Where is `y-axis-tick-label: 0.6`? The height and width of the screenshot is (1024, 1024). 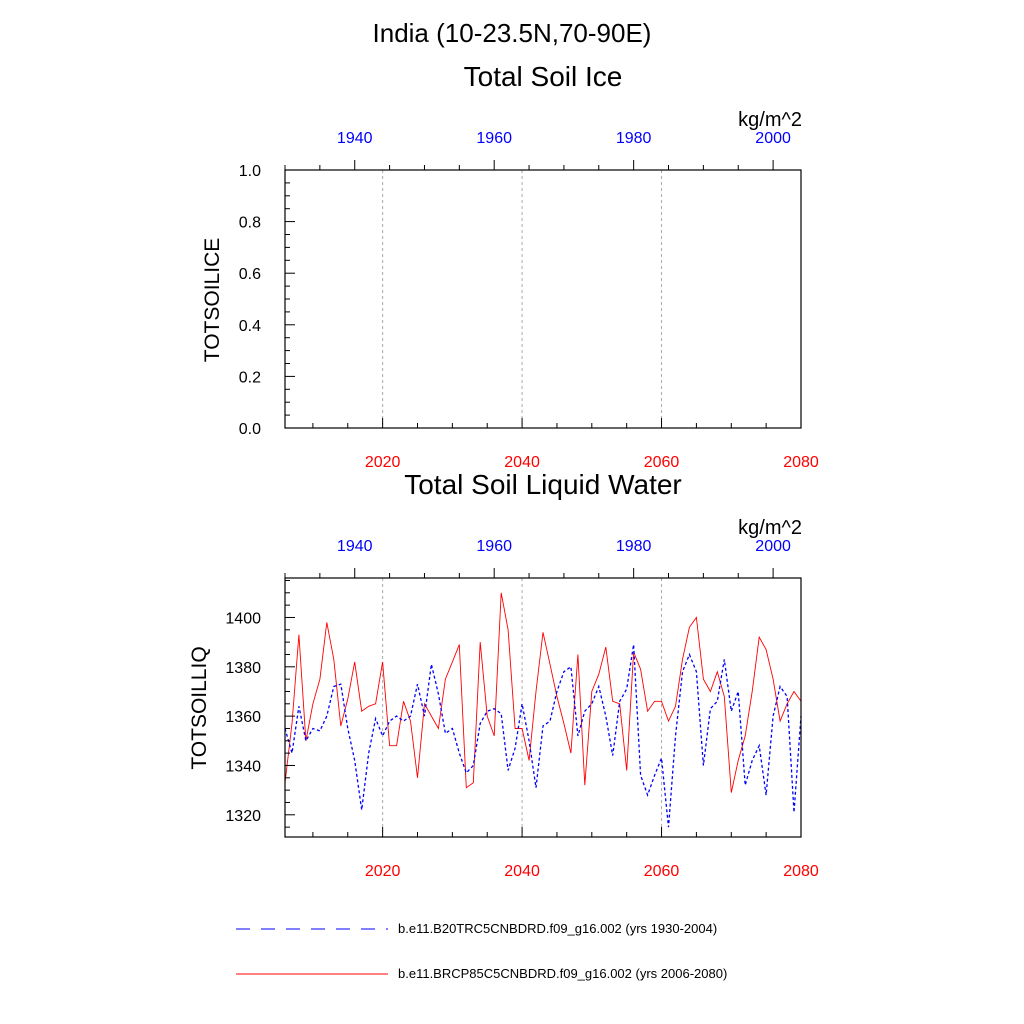
y-axis-tick-label: 0.6 is located at coordinates (250, 274).